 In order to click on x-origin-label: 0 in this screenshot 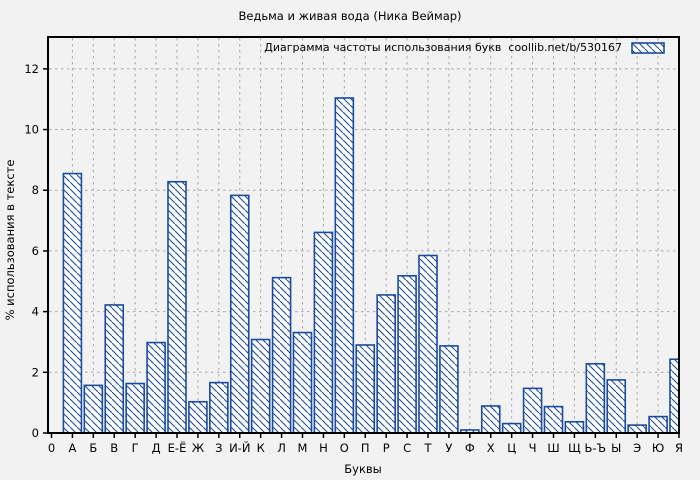, I will do `click(51, 448)`.